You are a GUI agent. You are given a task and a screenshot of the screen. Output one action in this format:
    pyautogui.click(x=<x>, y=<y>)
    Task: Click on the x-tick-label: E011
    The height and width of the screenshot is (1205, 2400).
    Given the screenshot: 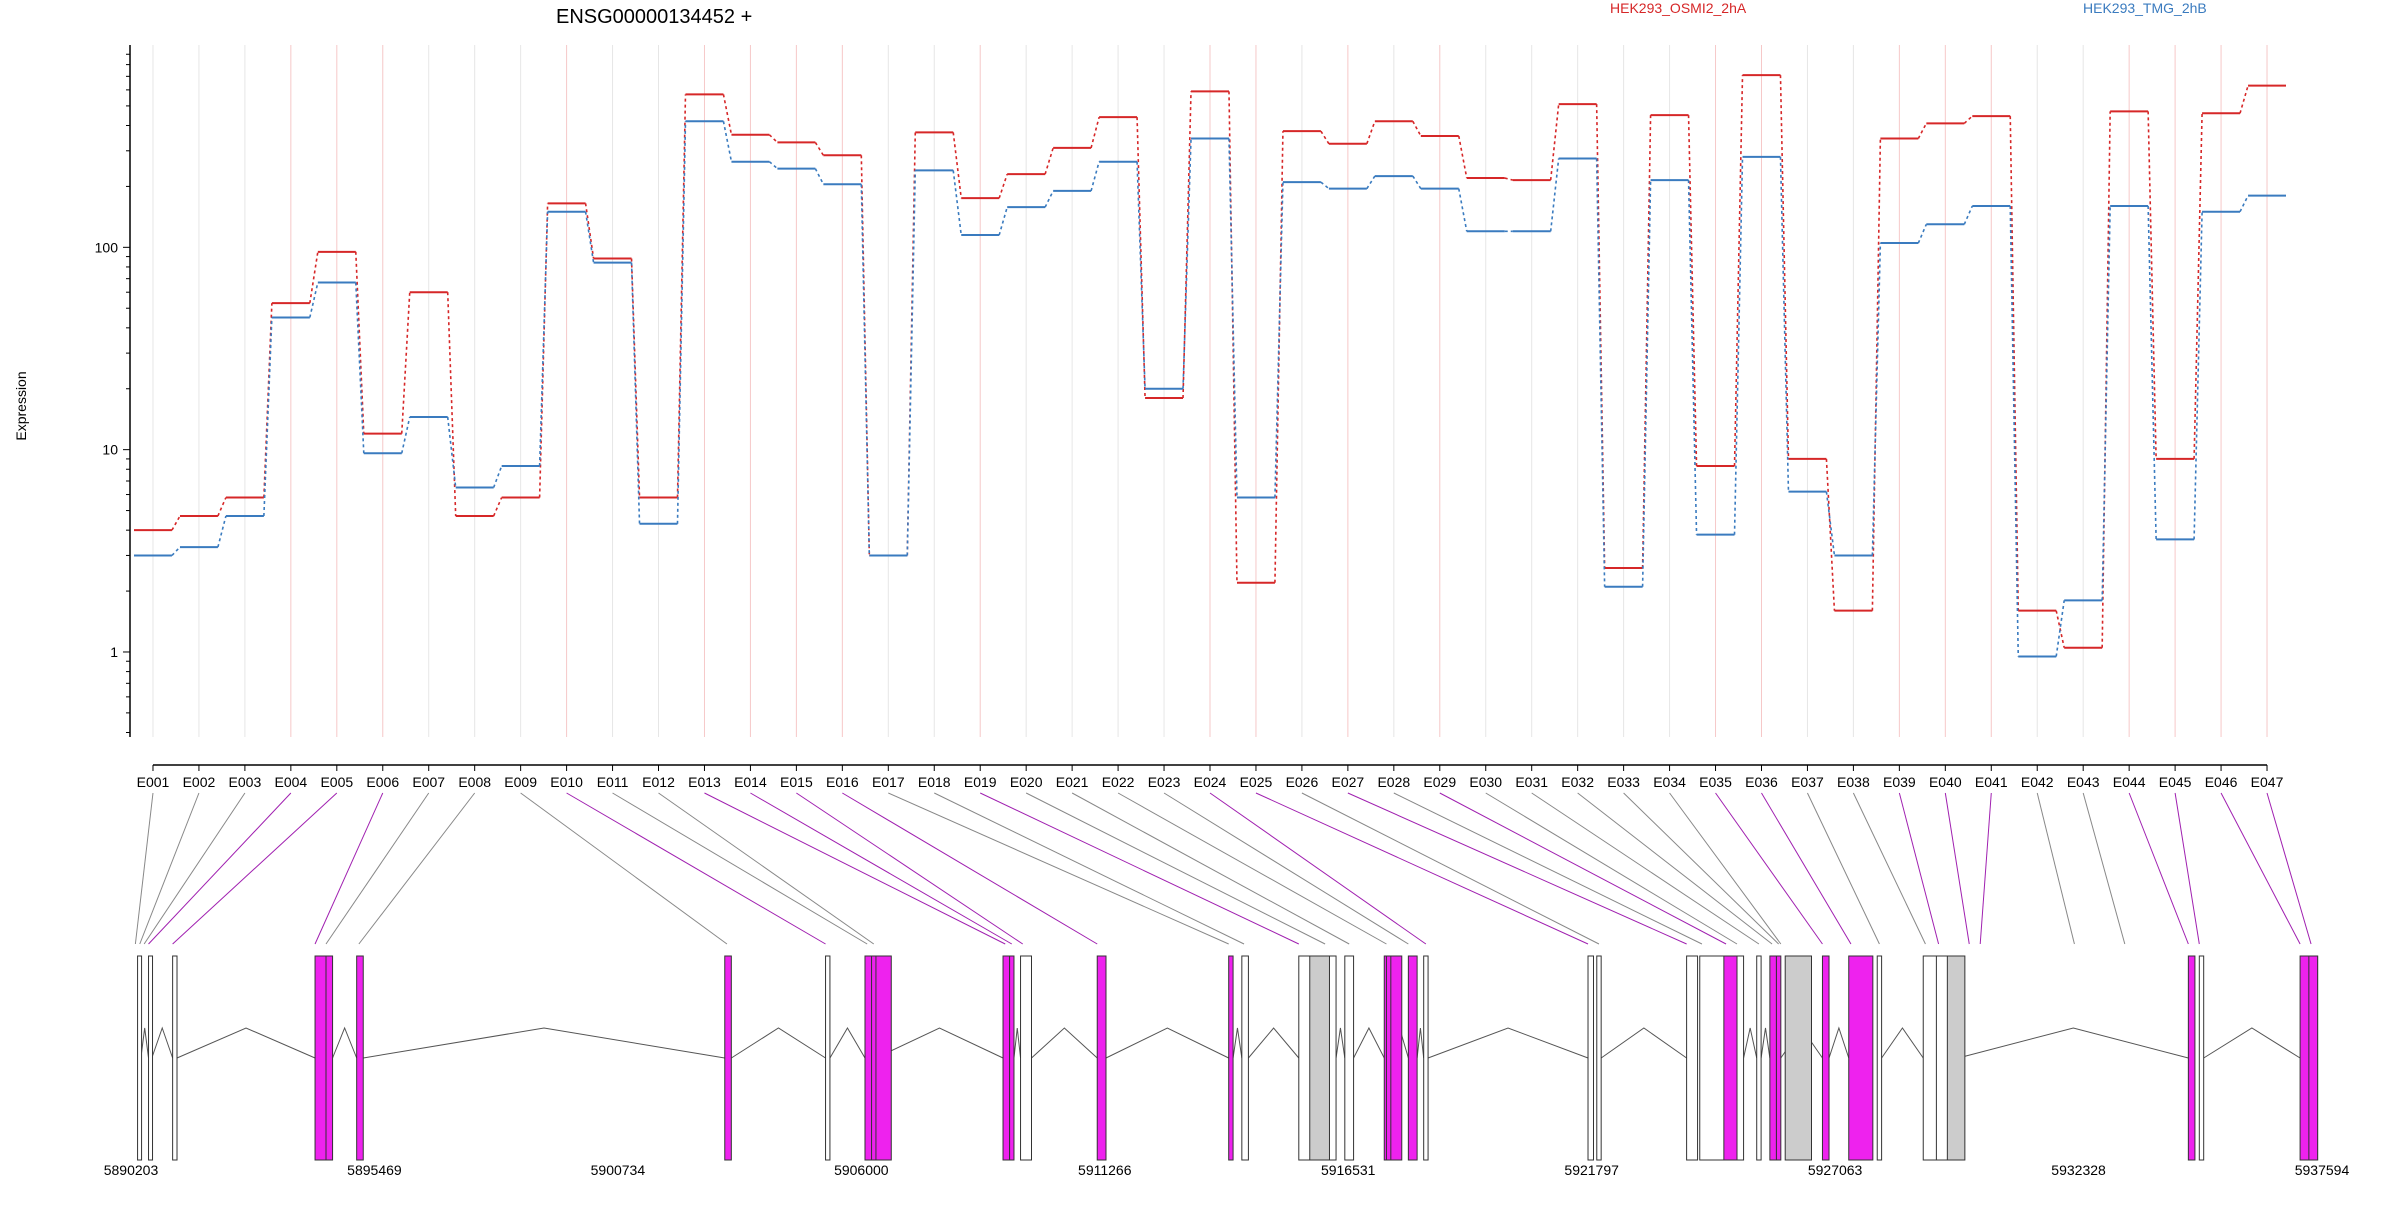 What is the action you would take?
    pyautogui.click(x=613, y=782)
    